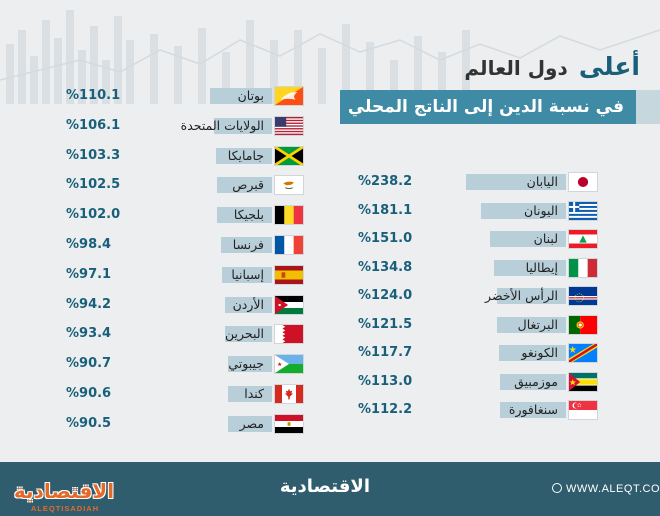 The width and height of the screenshot is (660, 516). I want to click on bahrain-flag-icon, so click(289, 334).